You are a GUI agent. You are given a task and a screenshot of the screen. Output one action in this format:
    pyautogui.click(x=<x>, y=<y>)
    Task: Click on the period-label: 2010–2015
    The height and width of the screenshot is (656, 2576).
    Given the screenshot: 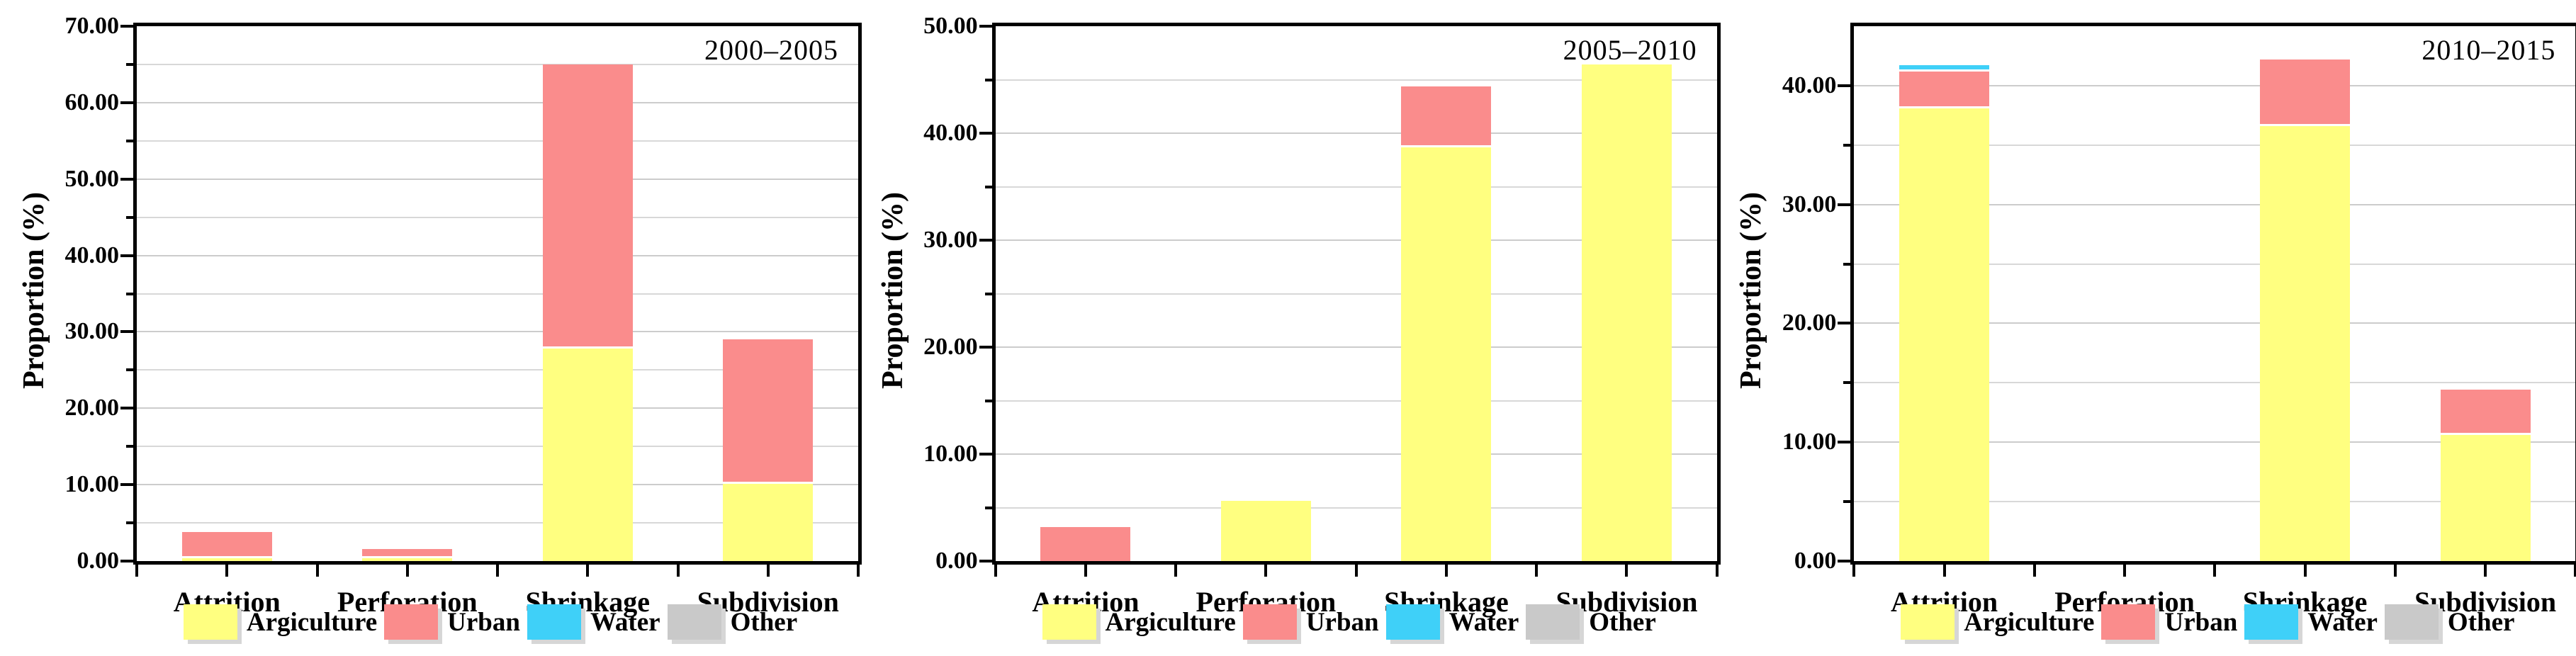 What is the action you would take?
    pyautogui.click(x=2489, y=50)
    